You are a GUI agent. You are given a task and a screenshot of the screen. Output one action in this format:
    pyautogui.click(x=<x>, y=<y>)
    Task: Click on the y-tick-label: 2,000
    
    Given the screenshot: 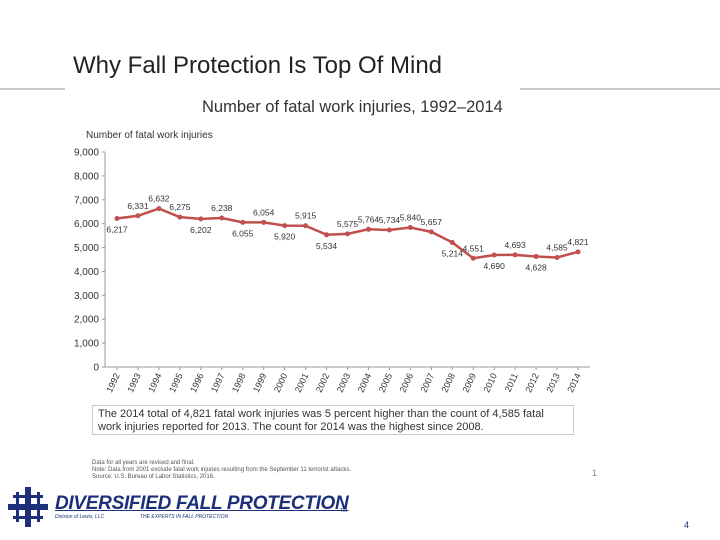 What is the action you would take?
    pyautogui.click(x=86, y=320)
    